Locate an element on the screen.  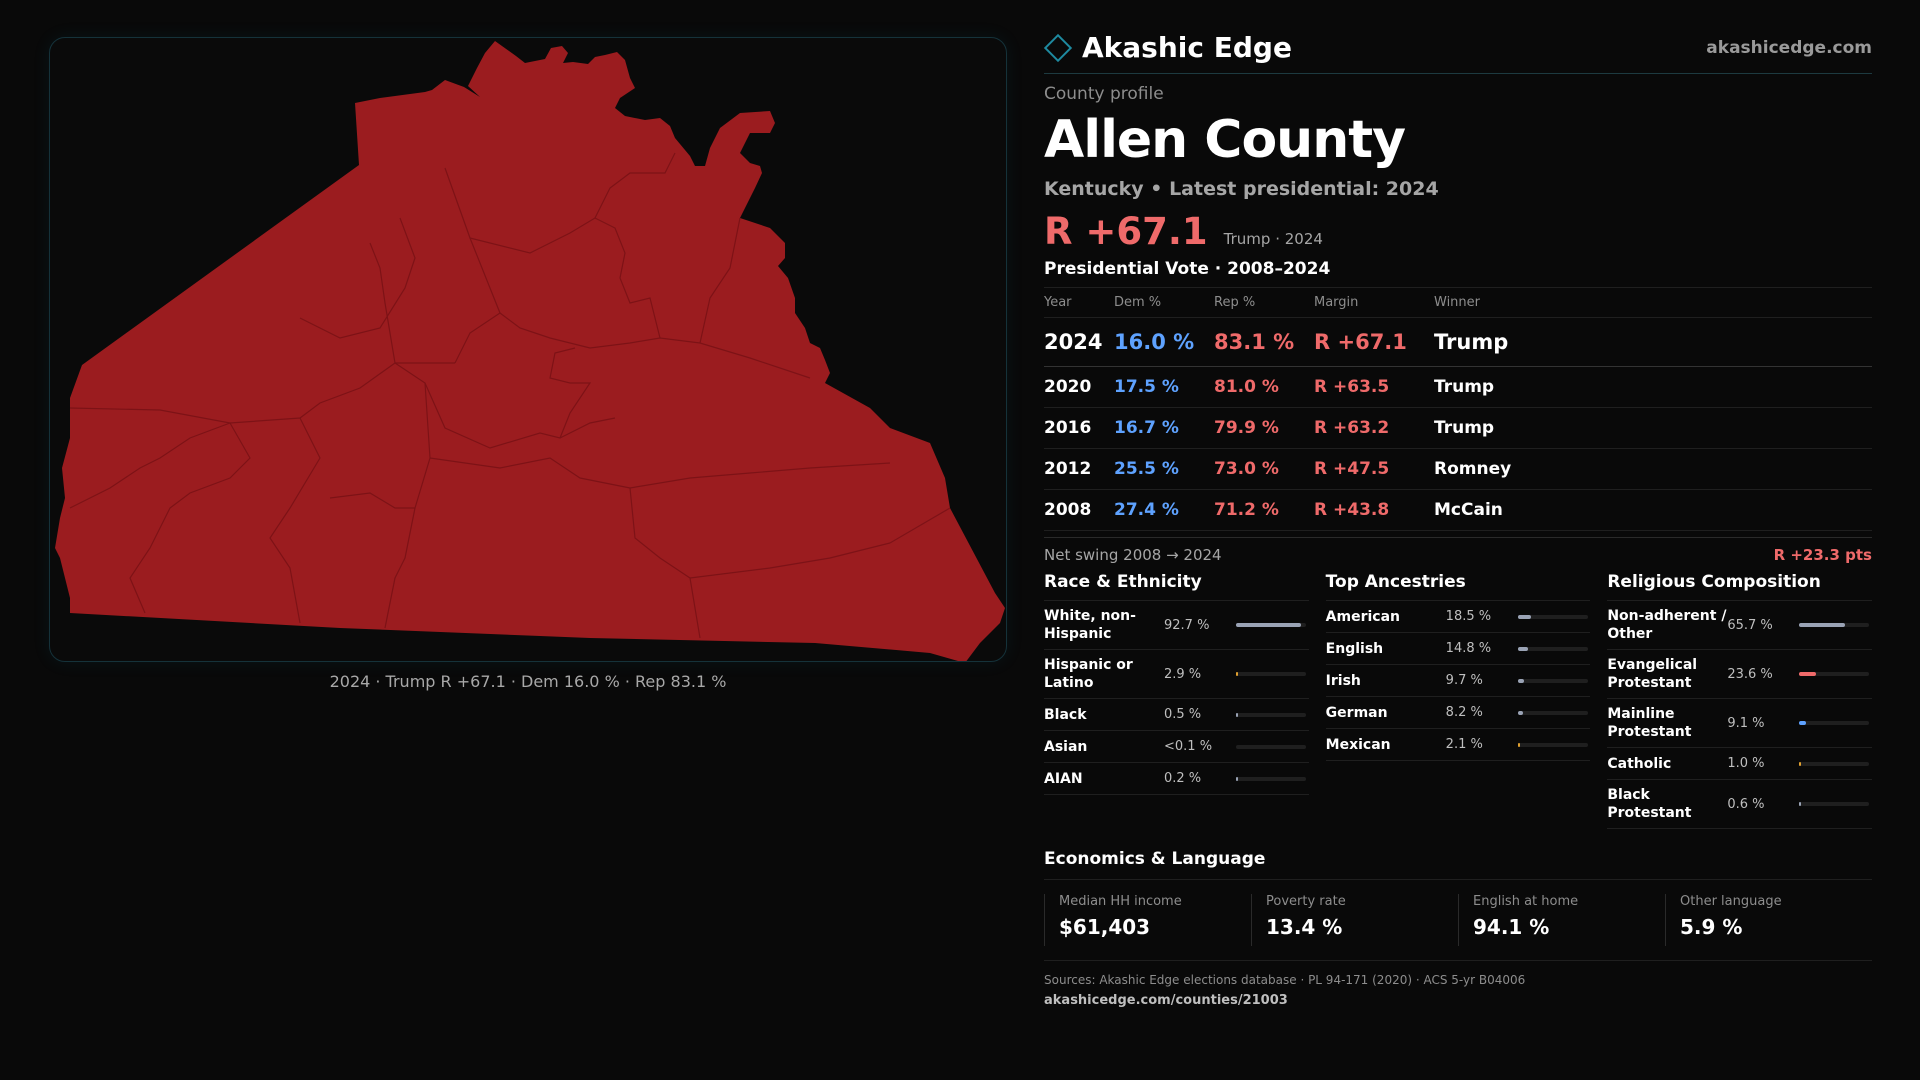
cell-rep: 71.2 % is located at coordinates (1264, 510).